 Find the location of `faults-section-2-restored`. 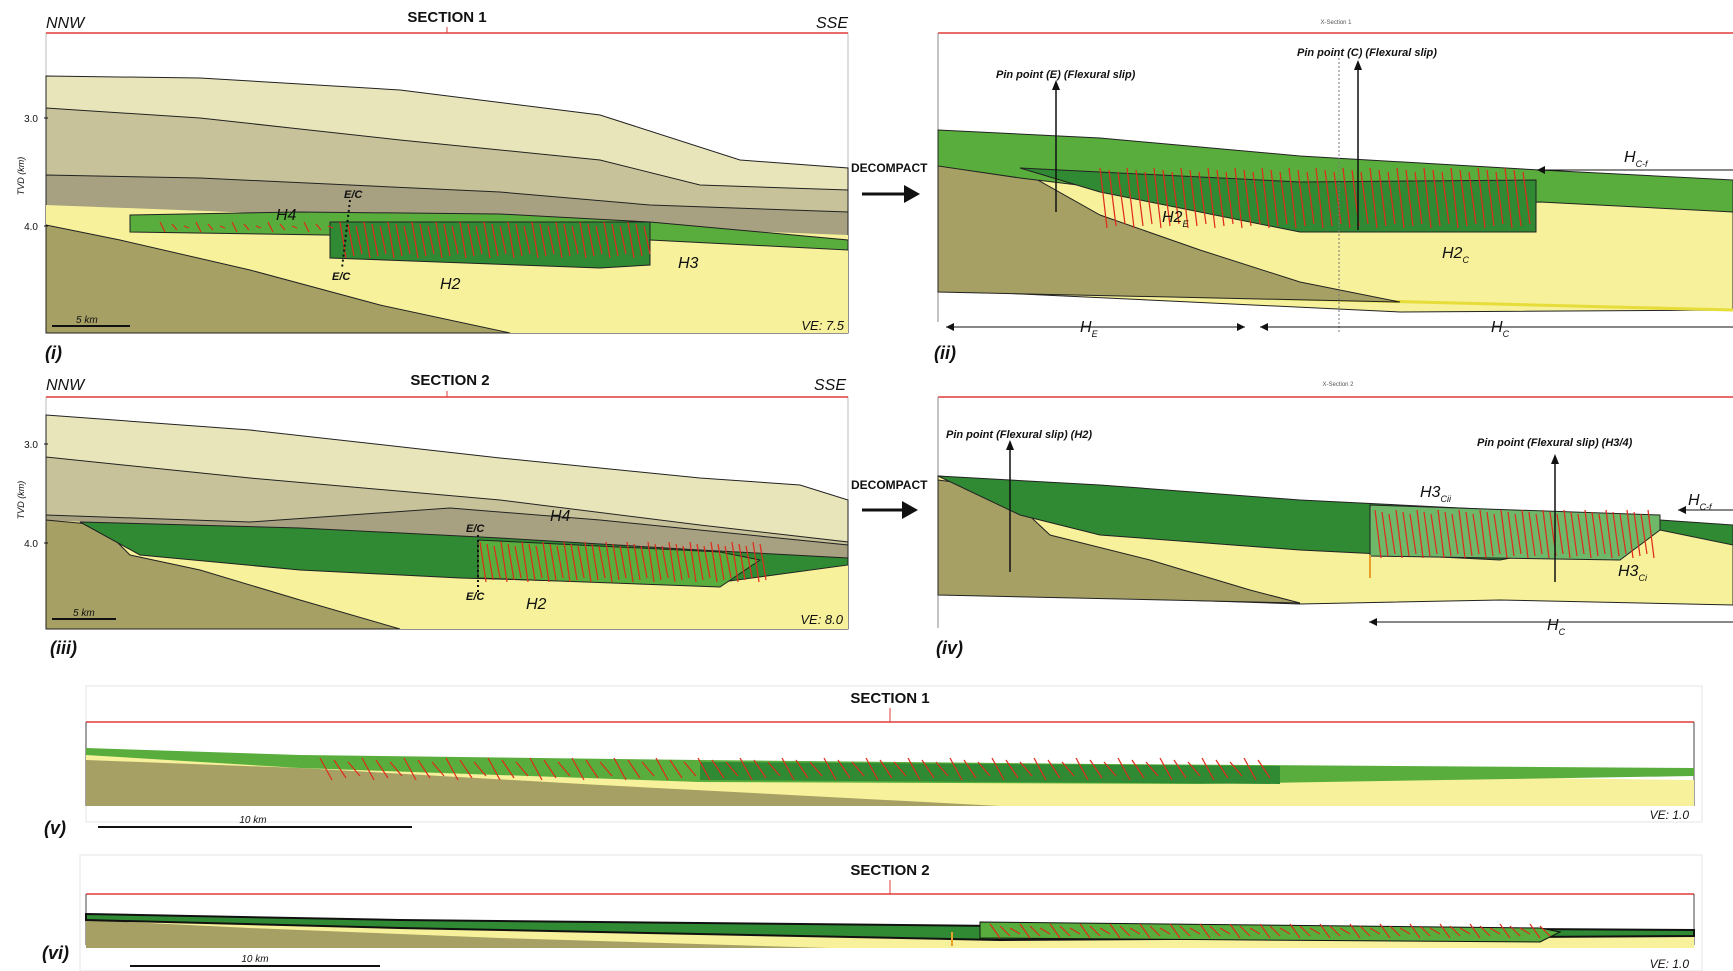

faults-section-2-restored is located at coordinates (1270, 931).